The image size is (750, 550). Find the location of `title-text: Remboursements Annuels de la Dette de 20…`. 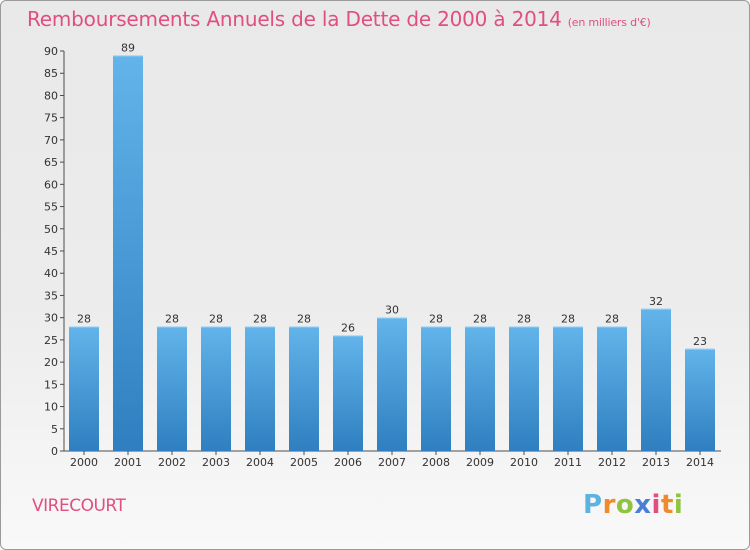

title-text: Remboursements Annuels de la Dette de 20… is located at coordinates (294, 19).